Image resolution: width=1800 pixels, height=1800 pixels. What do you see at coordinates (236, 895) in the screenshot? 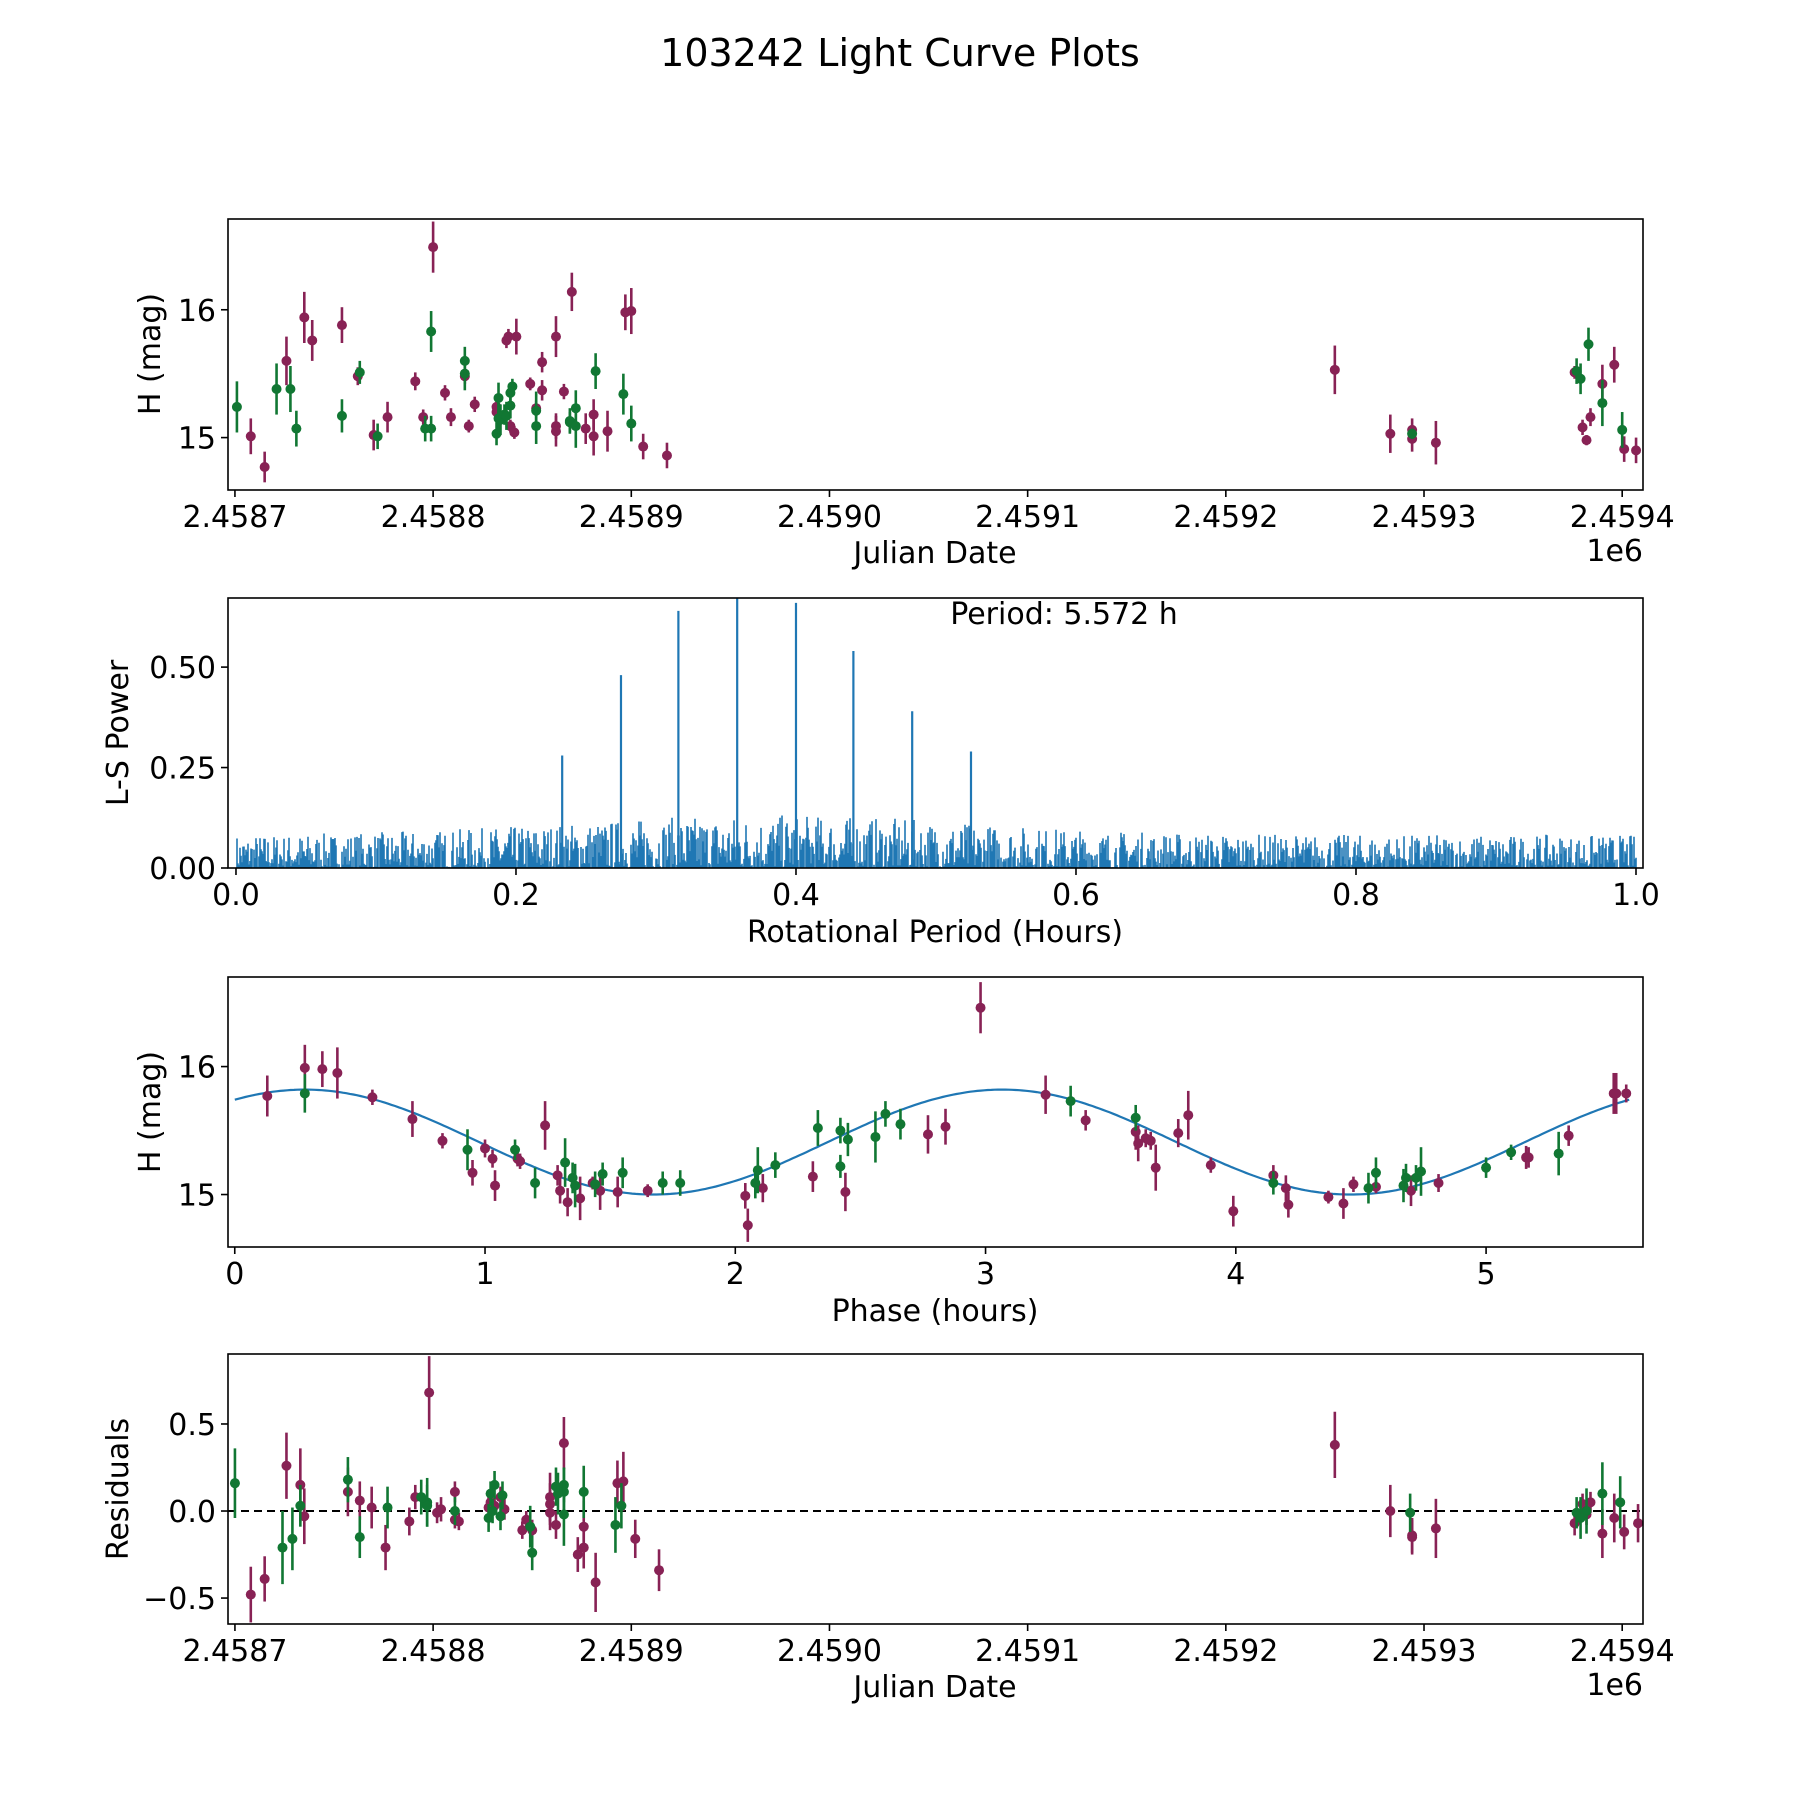
I see `x-tick-label: 0.0` at bounding box center [236, 895].